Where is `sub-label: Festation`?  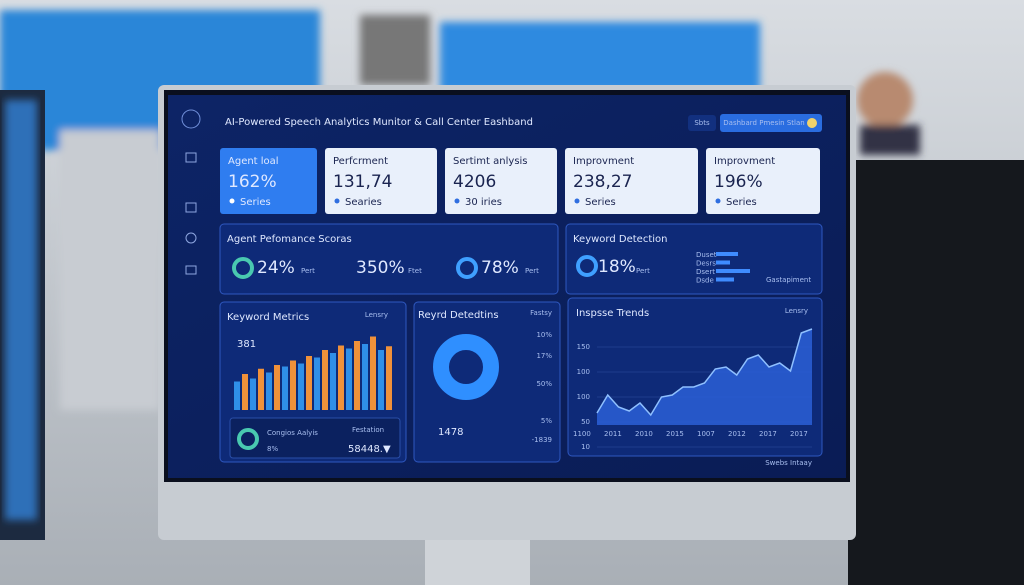
sub-label: Festation is located at coordinates (368, 430).